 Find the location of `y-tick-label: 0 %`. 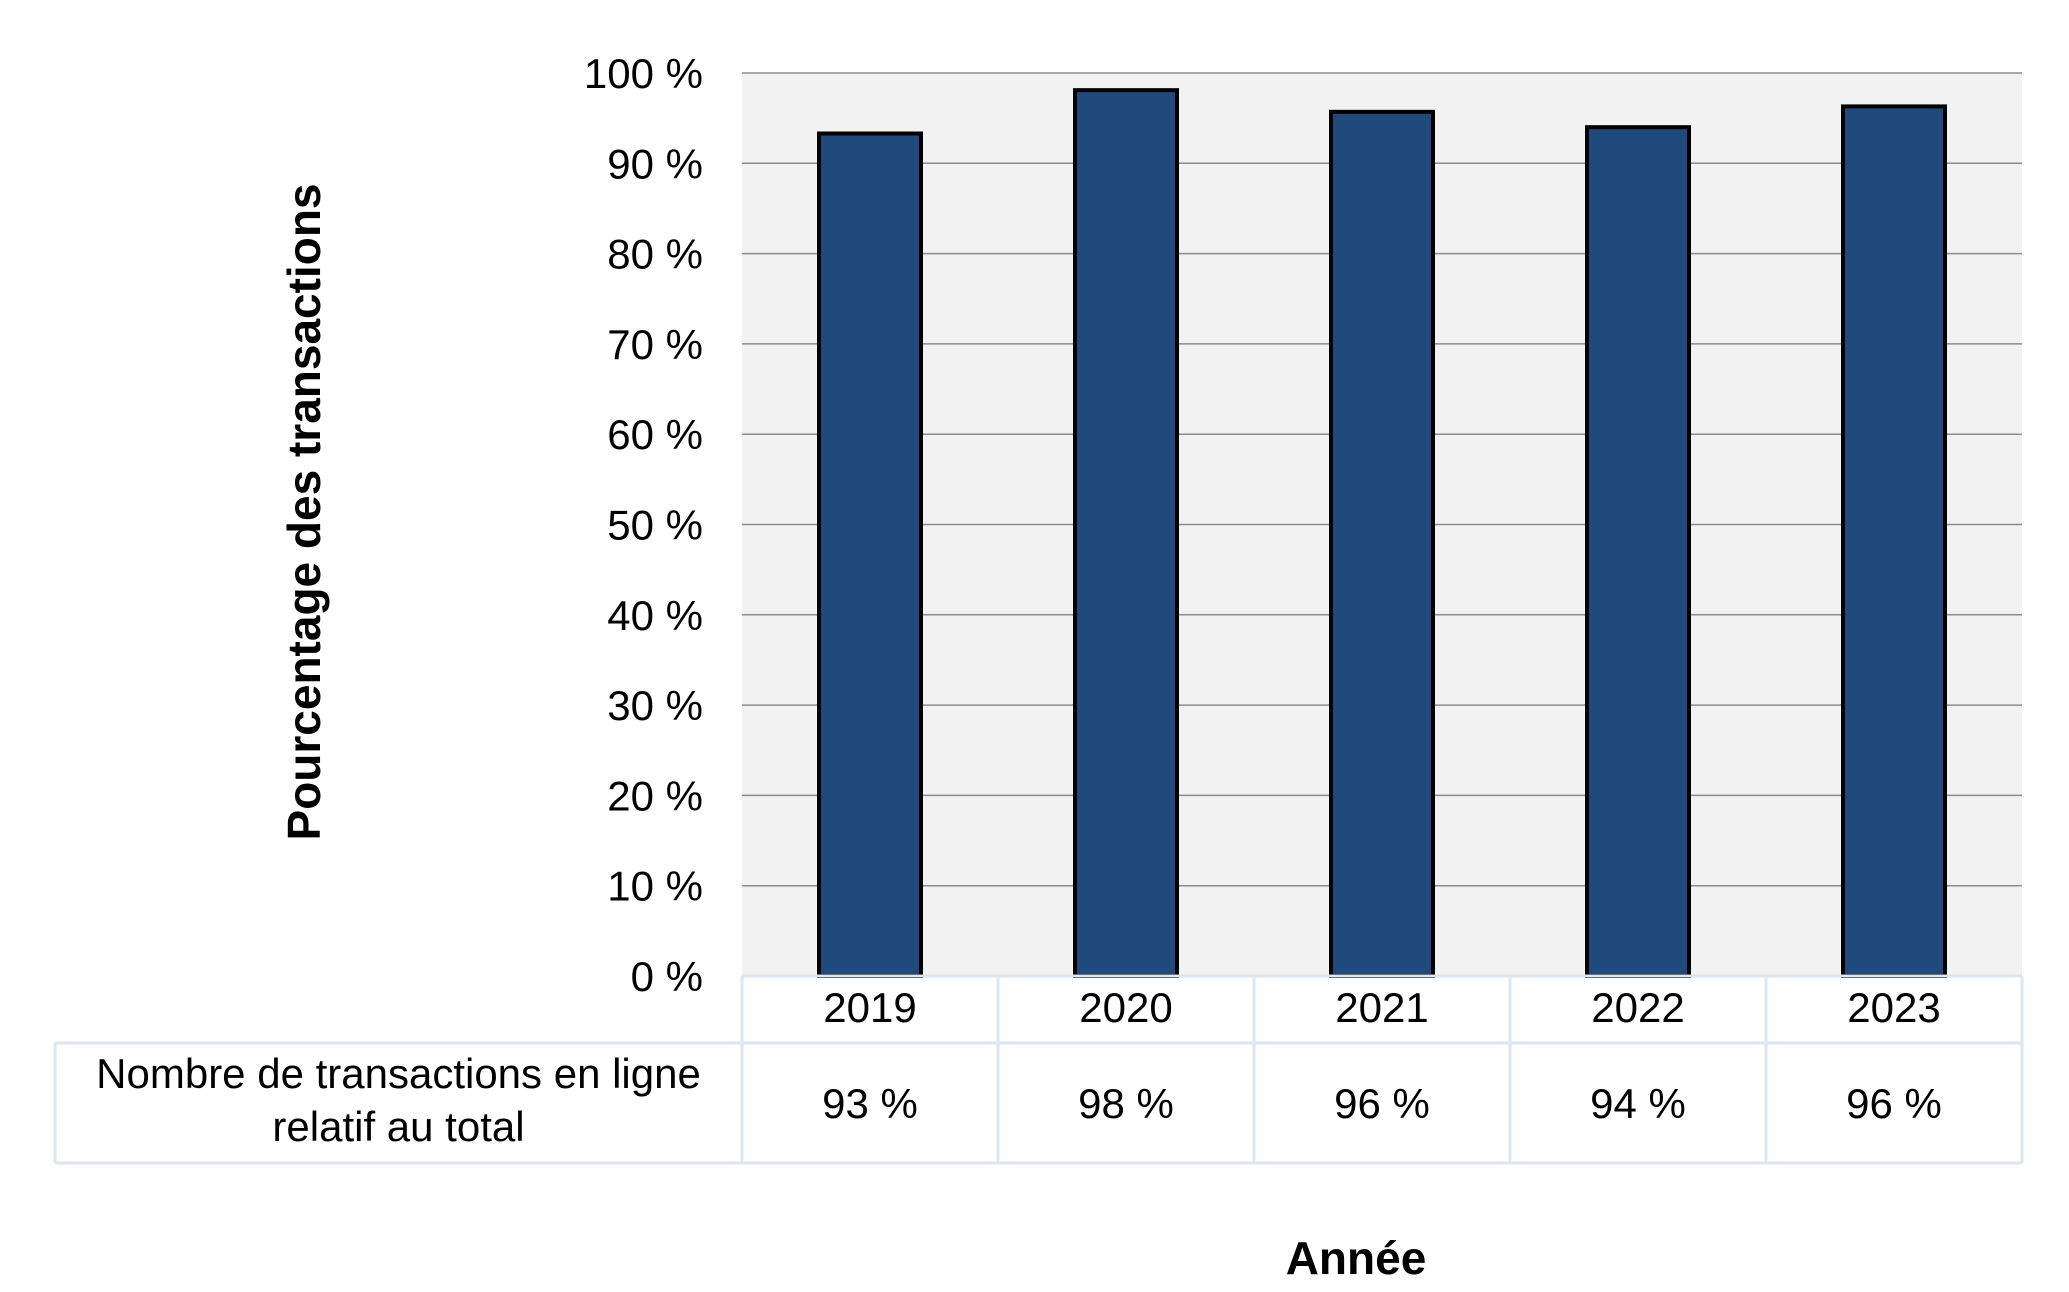

y-tick-label: 0 % is located at coordinates (667, 976).